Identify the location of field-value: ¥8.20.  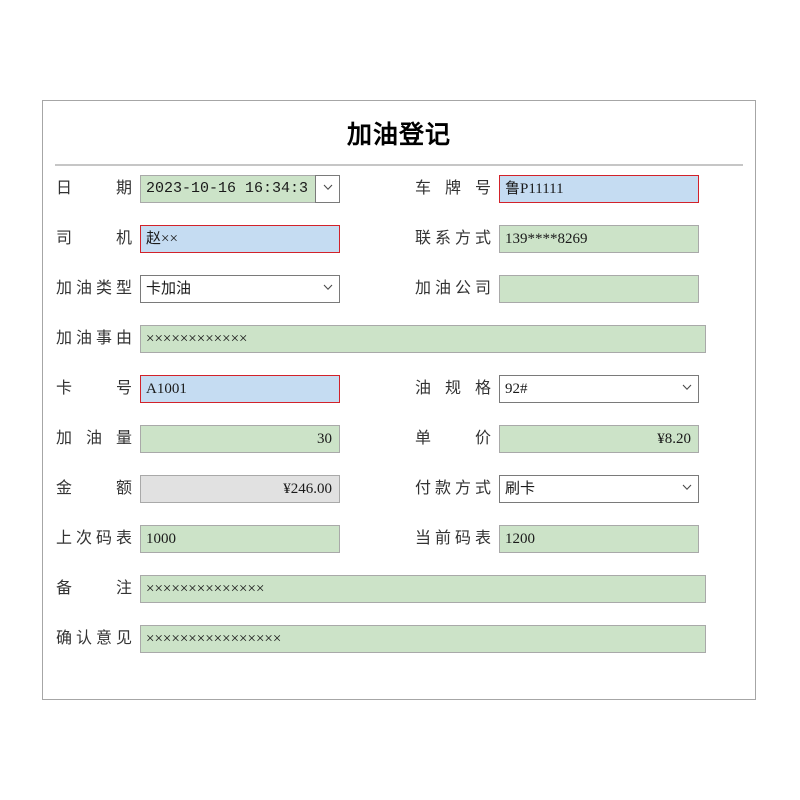
(674, 439).